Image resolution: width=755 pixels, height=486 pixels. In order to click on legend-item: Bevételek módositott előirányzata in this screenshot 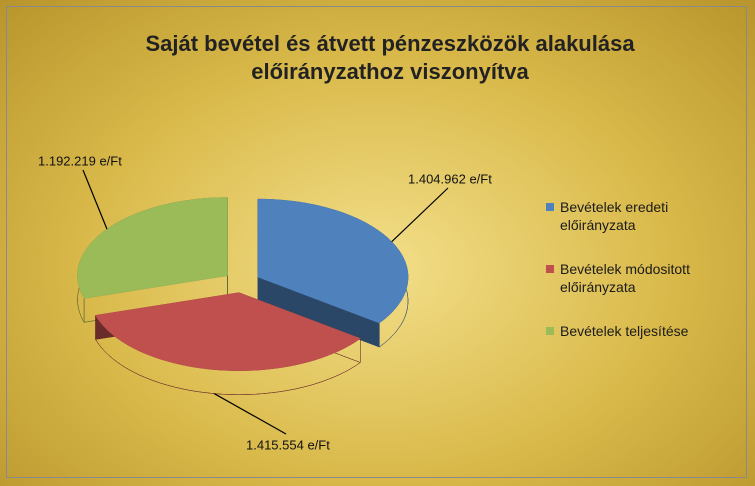, I will do `click(636, 278)`.